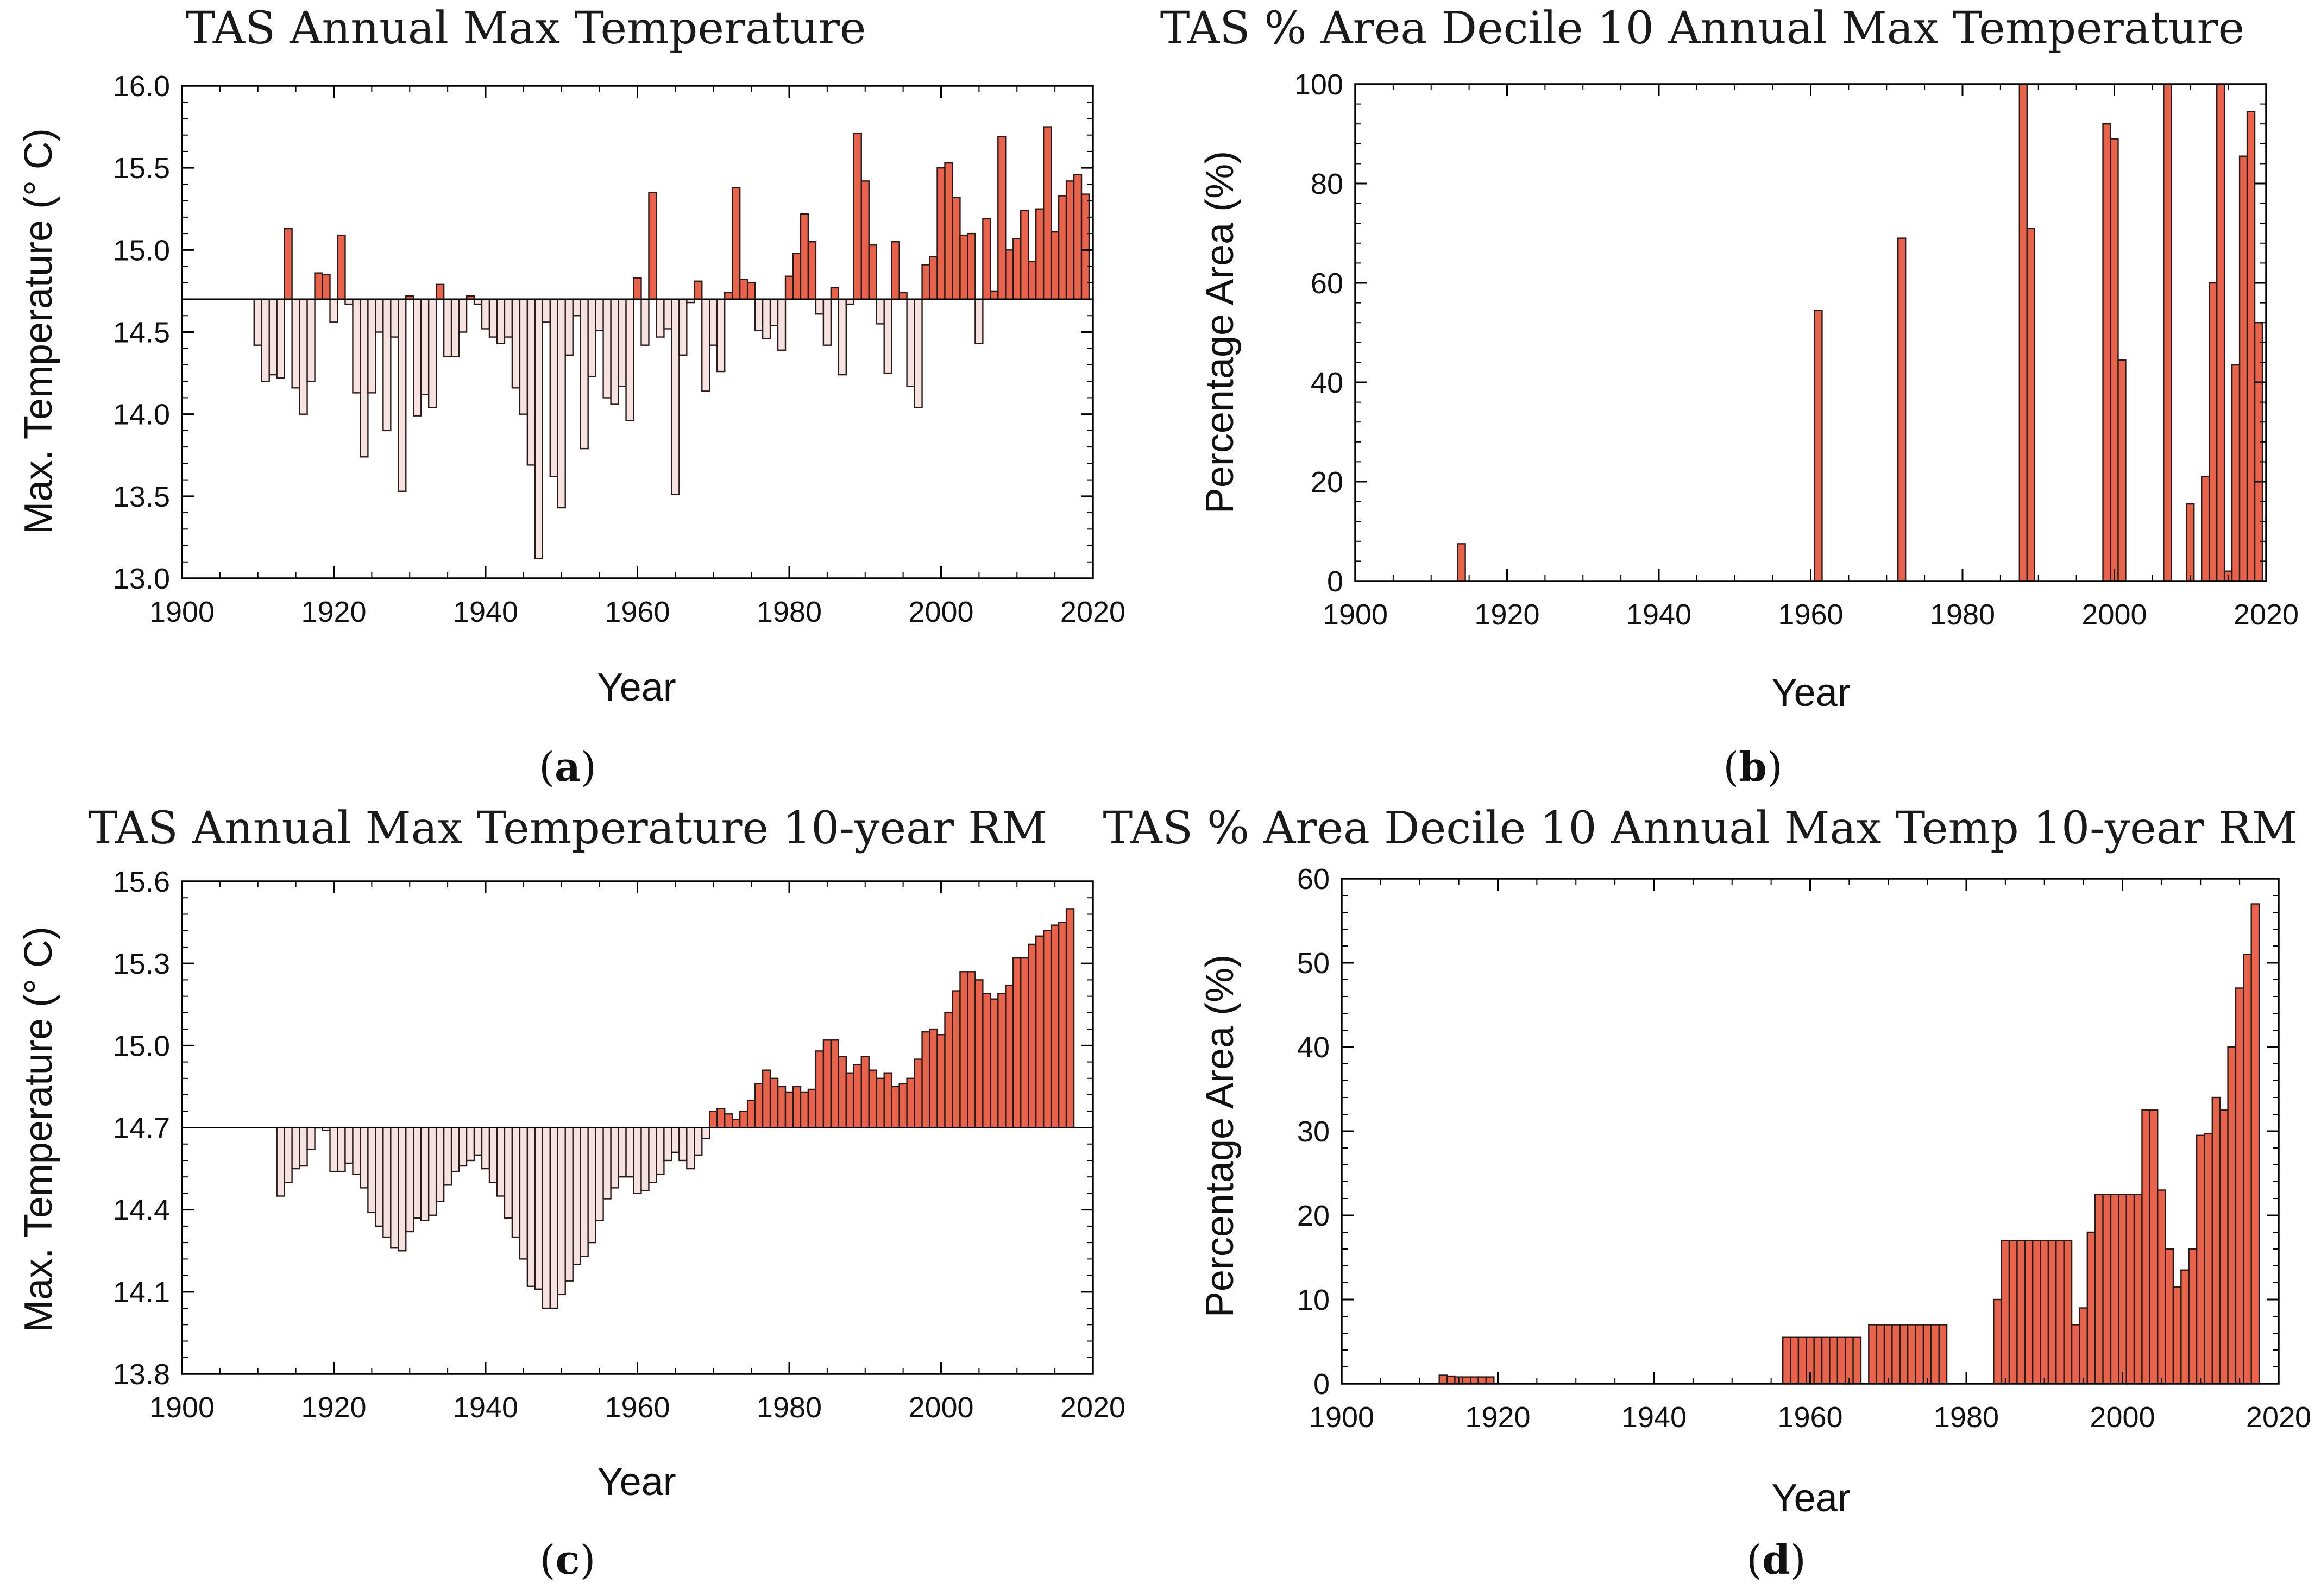 This screenshot has width=2321, height=1596. What do you see at coordinates (2068, 1312) in the screenshot?
I see `bar-1993` at bounding box center [2068, 1312].